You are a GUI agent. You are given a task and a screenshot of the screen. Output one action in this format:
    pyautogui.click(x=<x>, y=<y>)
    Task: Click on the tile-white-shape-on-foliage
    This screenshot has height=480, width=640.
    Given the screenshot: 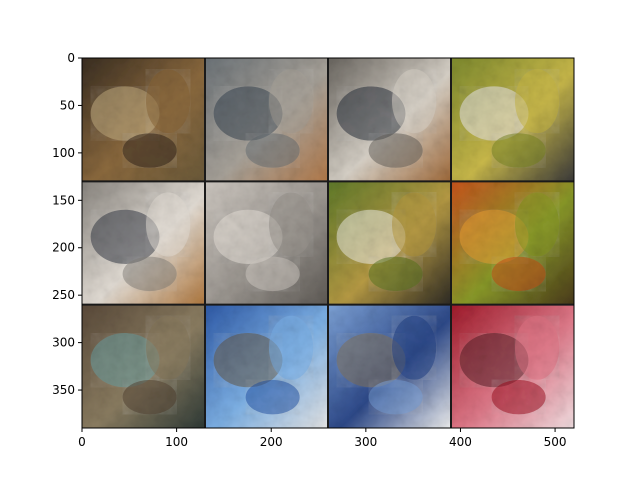 What is the action you would take?
    pyautogui.click(x=389, y=243)
    